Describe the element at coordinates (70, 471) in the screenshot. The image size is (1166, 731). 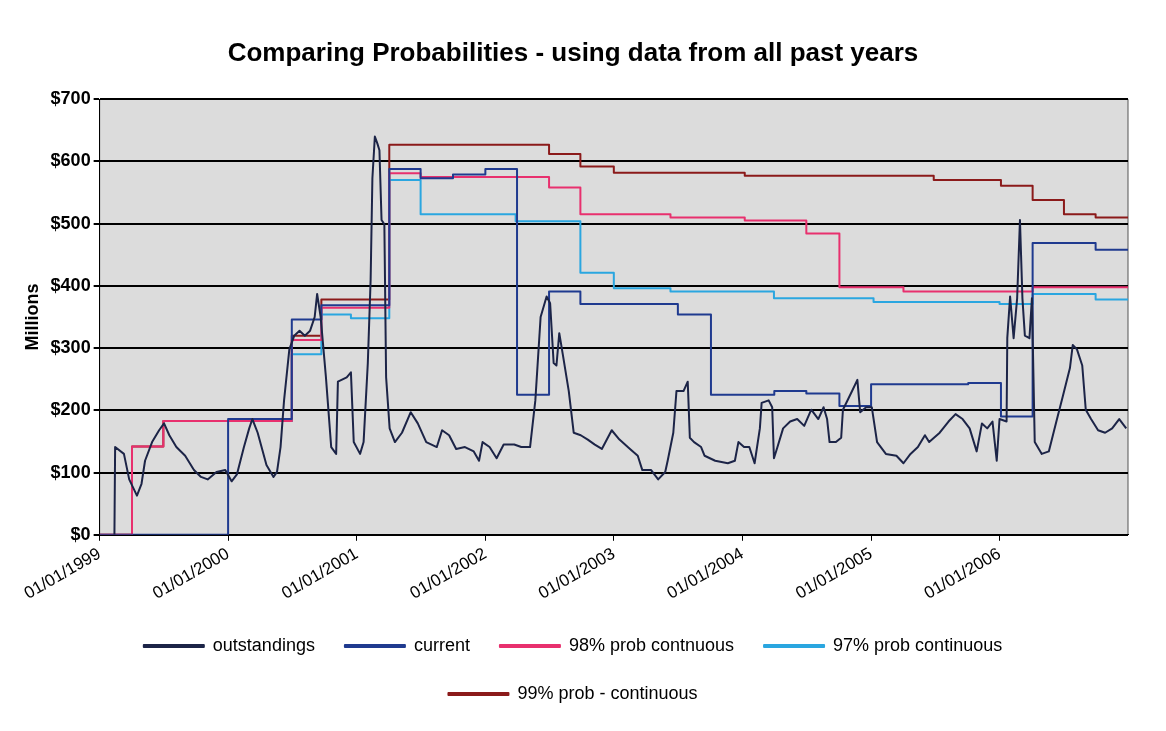
I see `y-tick-label: $100` at that location.